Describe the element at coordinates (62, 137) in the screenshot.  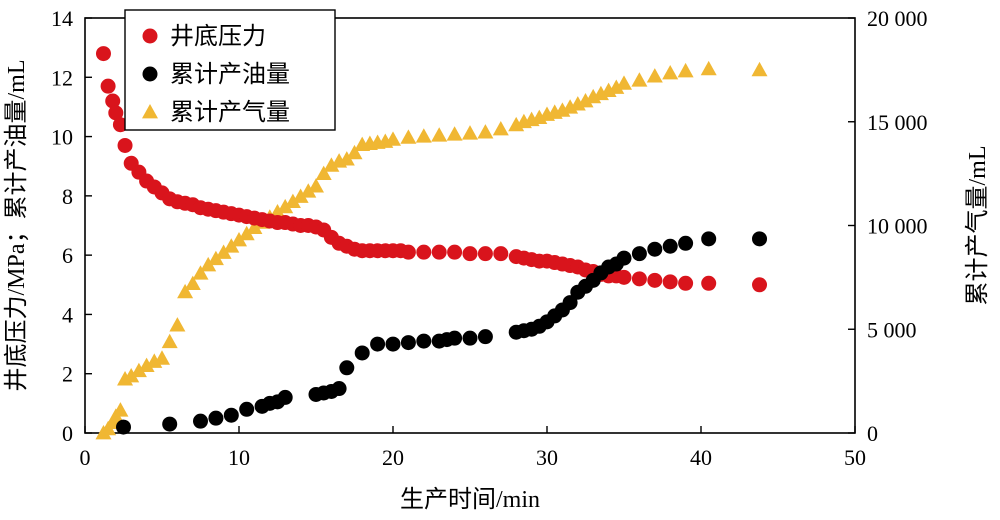
I see `y-left-tick-label: 10` at that location.